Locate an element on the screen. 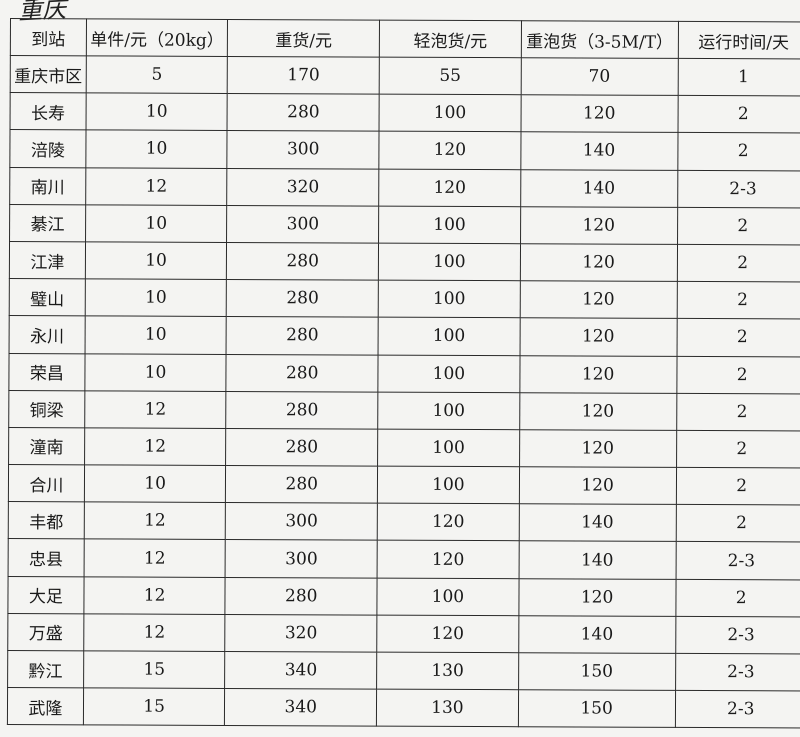 The height and width of the screenshot is (737, 800). cell-destination: 永川 is located at coordinates (47, 334).